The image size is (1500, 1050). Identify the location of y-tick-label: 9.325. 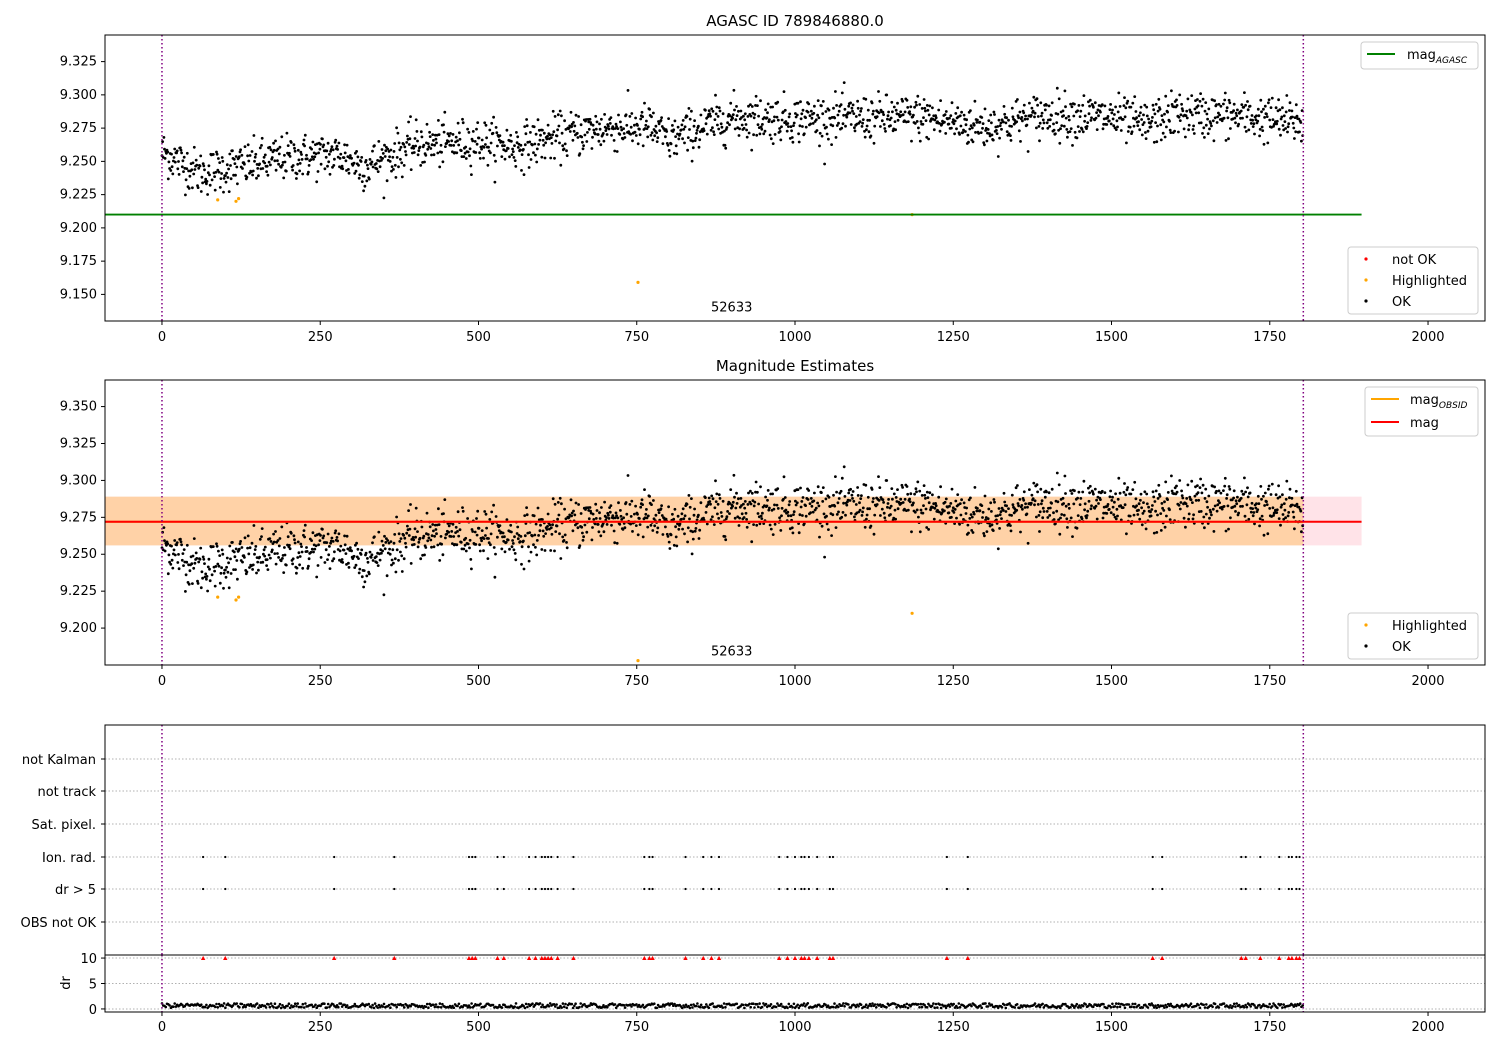
(78, 443).